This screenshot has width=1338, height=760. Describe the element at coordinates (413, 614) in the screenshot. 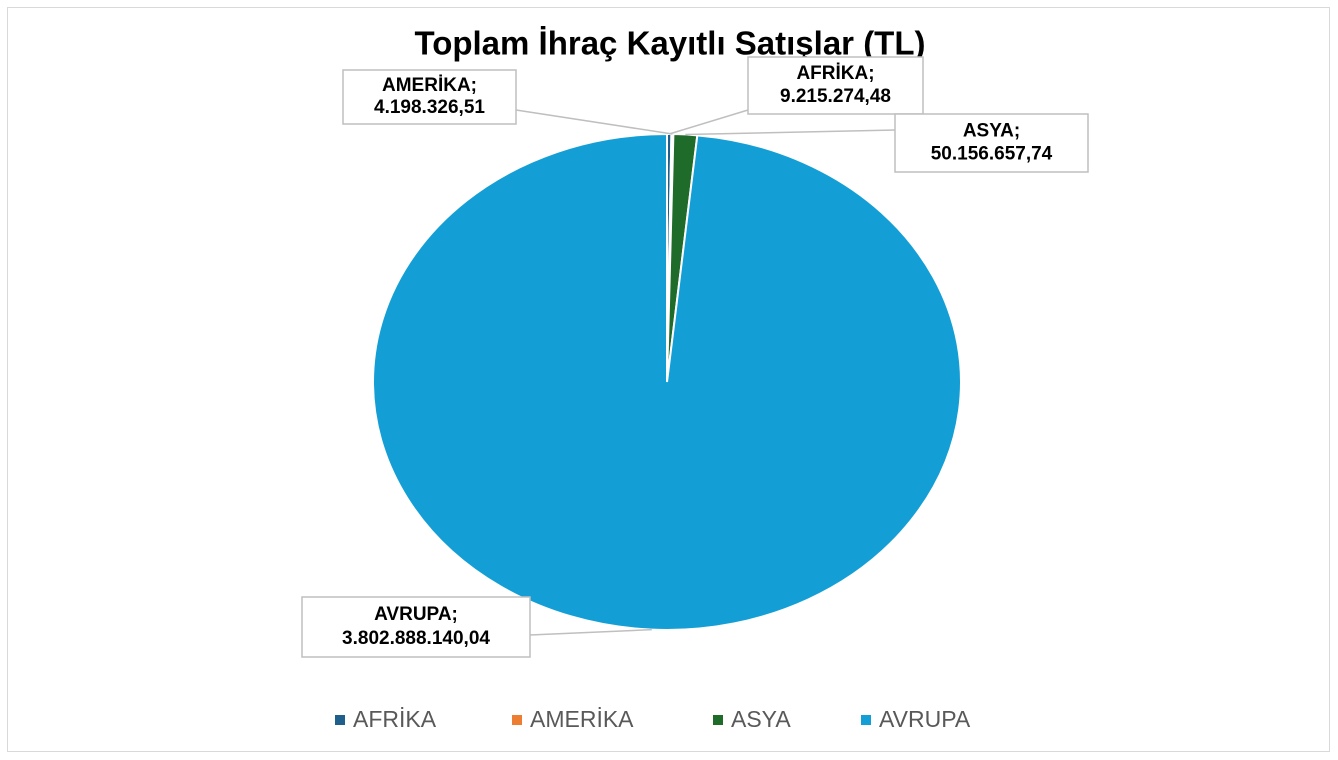

I see `data-label-category: AVRUPA` at that location.